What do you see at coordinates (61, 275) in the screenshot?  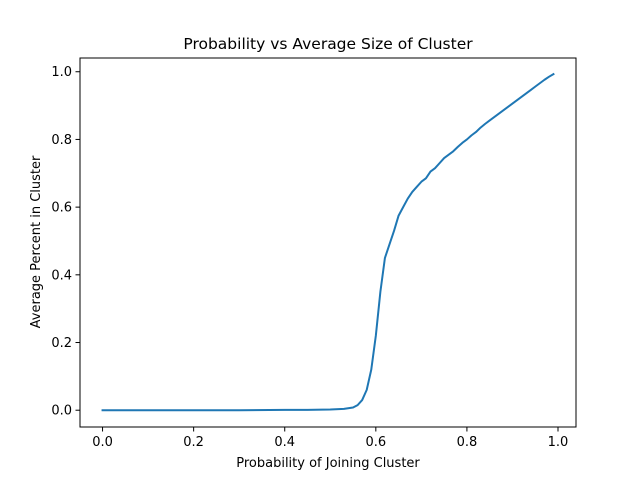 I see `y-tick-label: 0.4` at bounding box center [61, 275].